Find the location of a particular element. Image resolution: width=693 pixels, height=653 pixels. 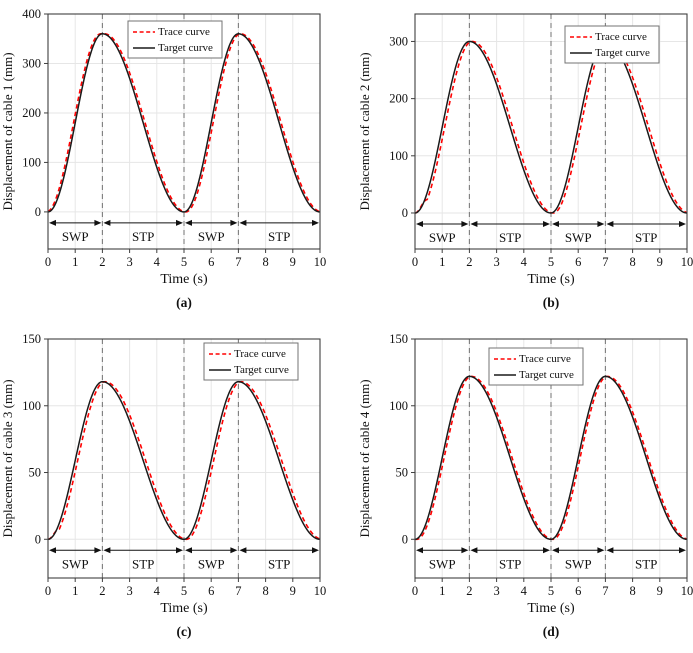

x-tick-label: 10 is located at coordinates (320, 591).